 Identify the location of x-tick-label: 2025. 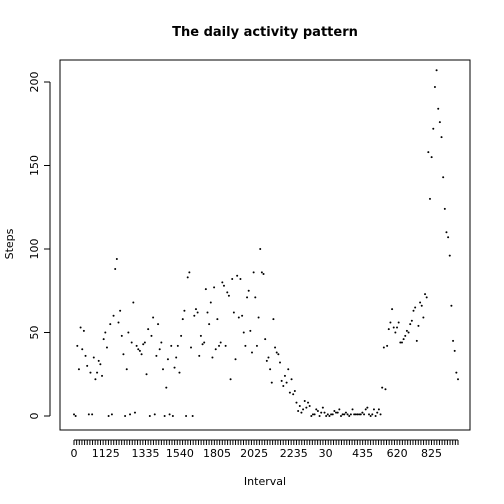
(254, 453).